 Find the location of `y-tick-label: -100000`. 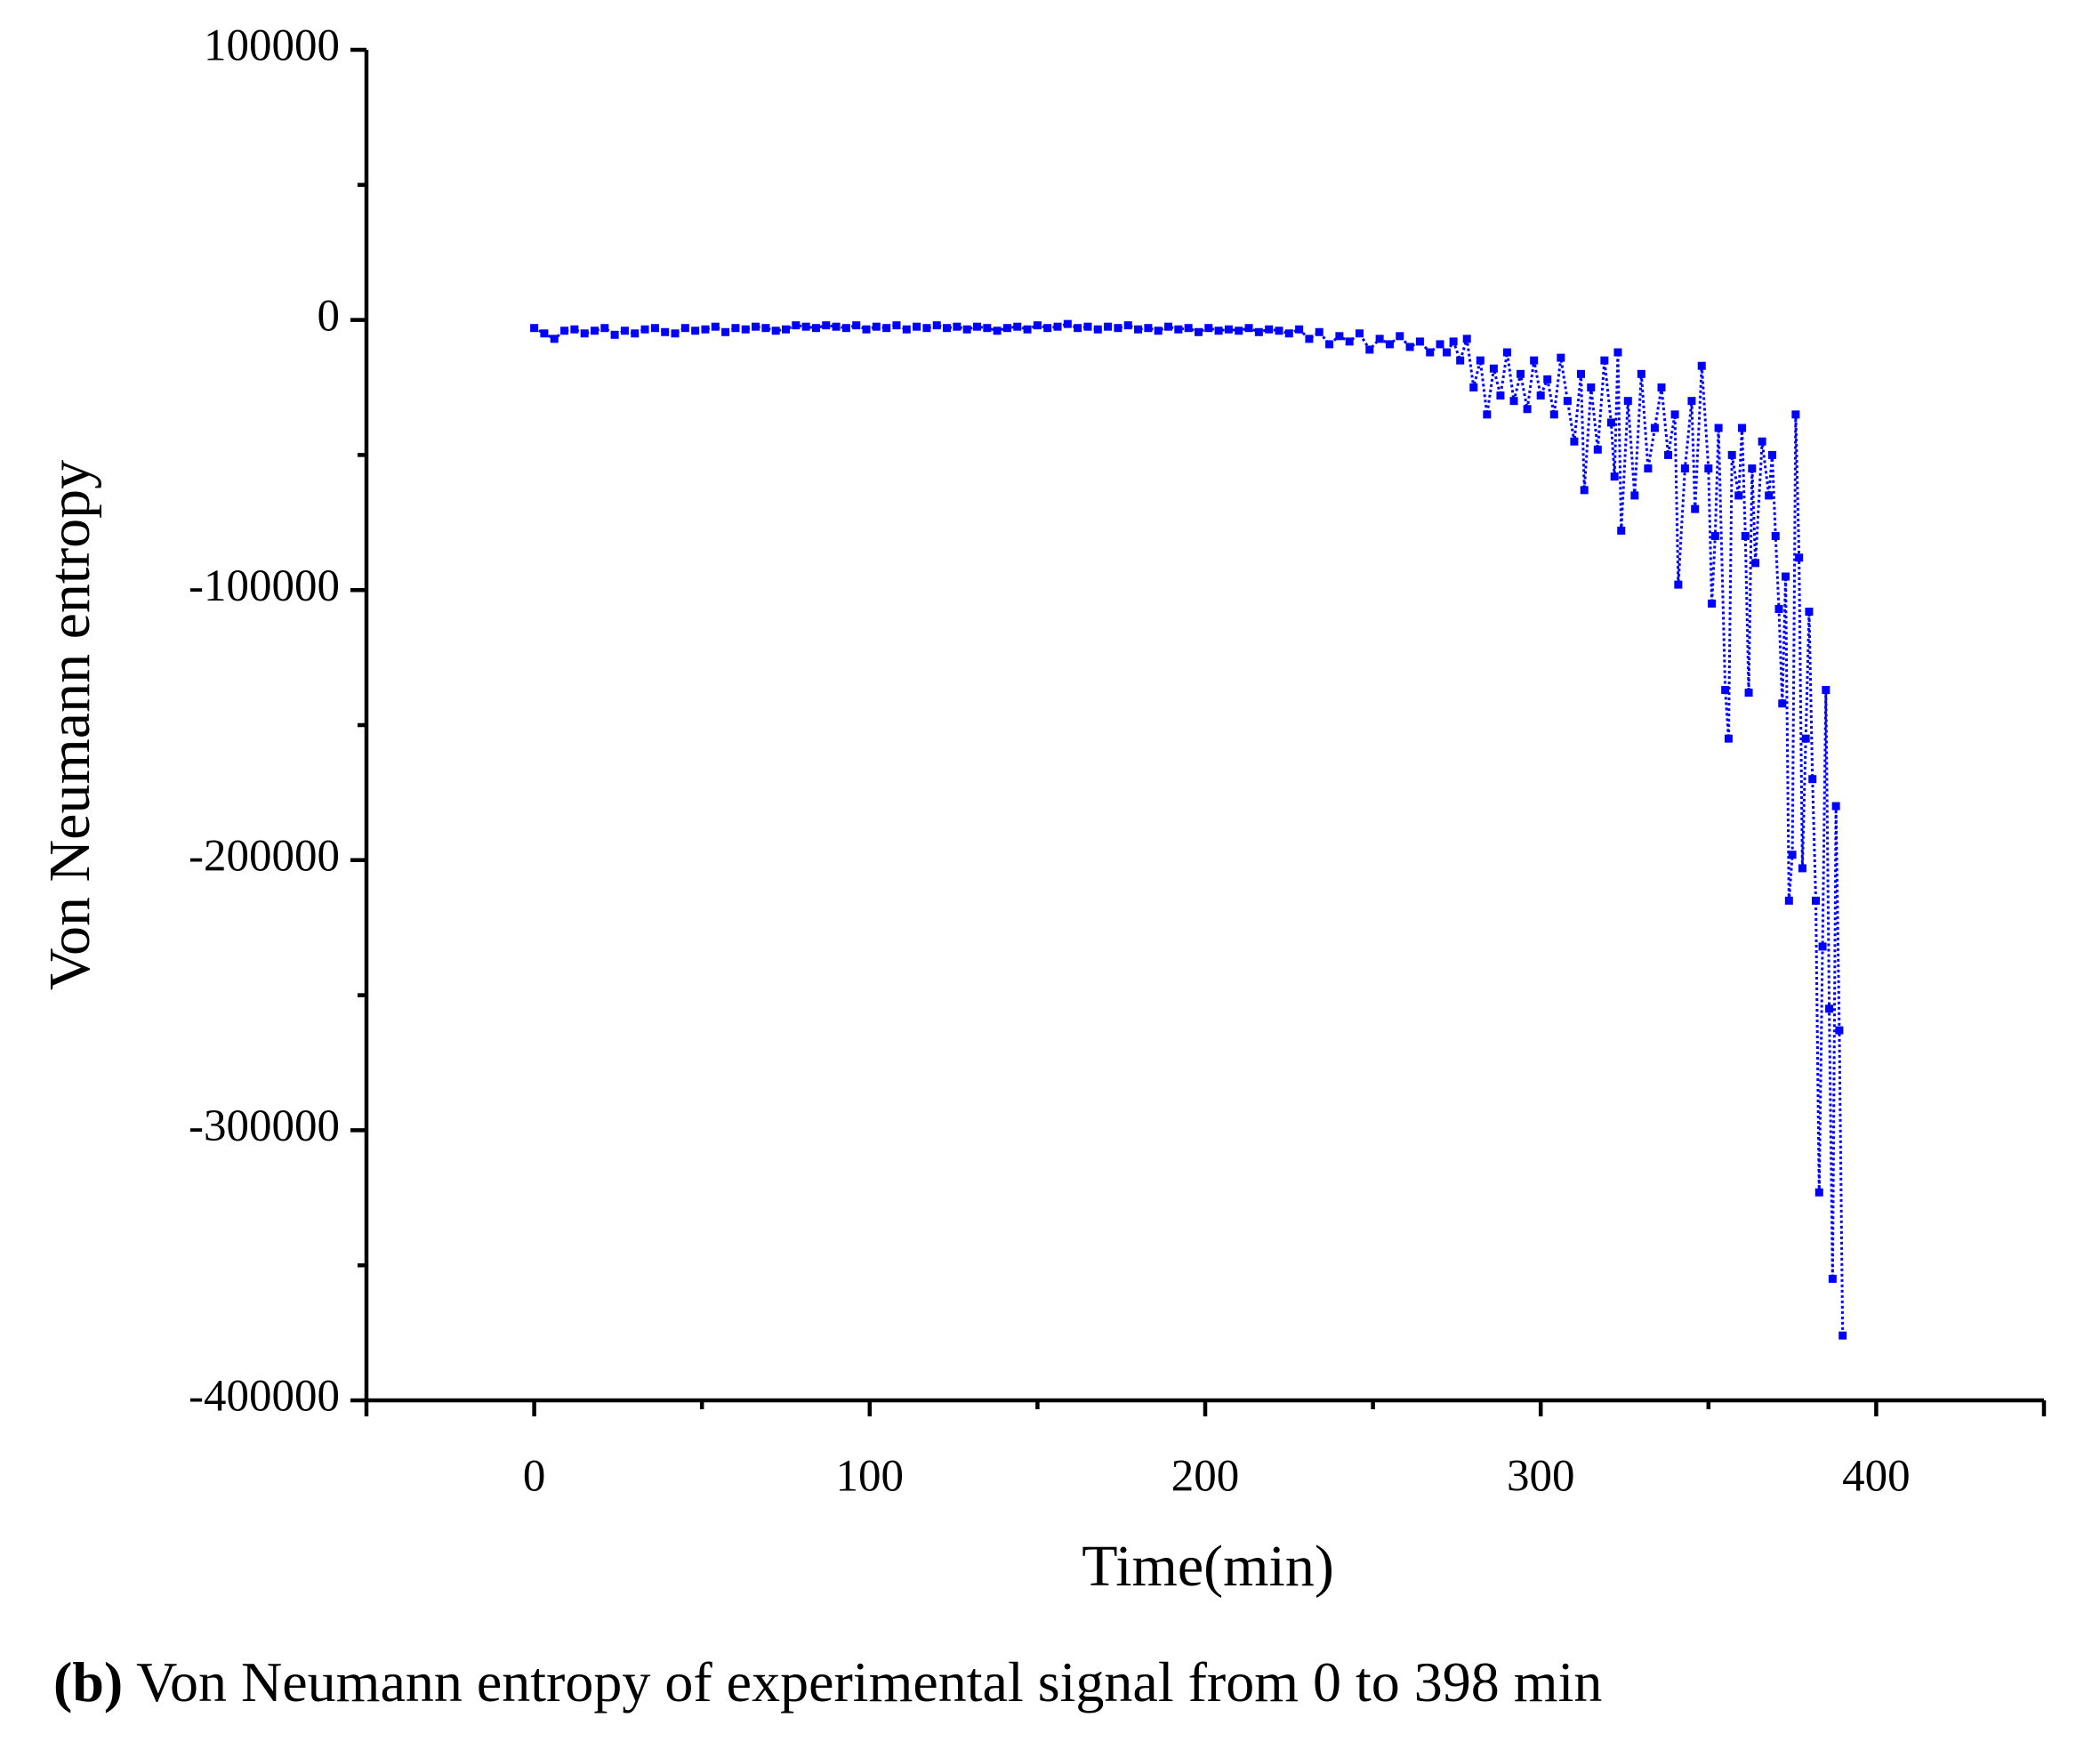

y-tick-label: -100000 is located at coordinates (264, 586).